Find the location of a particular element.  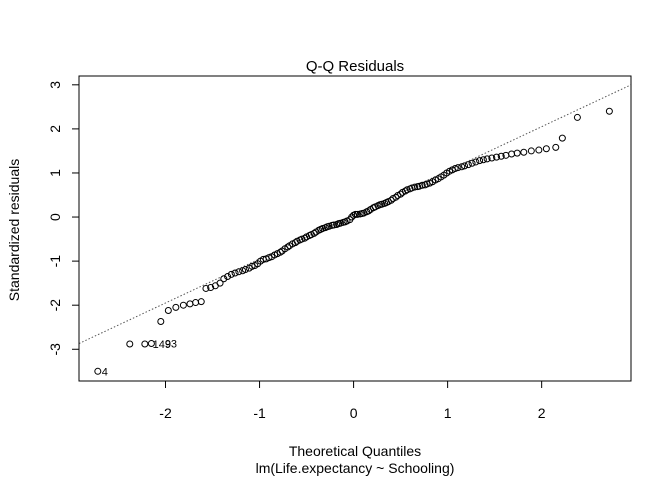

y-tick-label: 3 is located at coordinates (55, 85).